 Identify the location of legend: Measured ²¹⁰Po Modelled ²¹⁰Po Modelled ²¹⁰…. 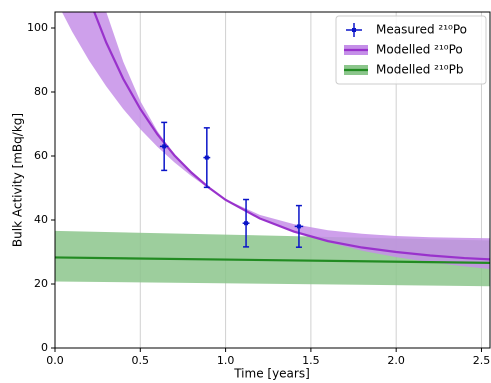
(411, 50).